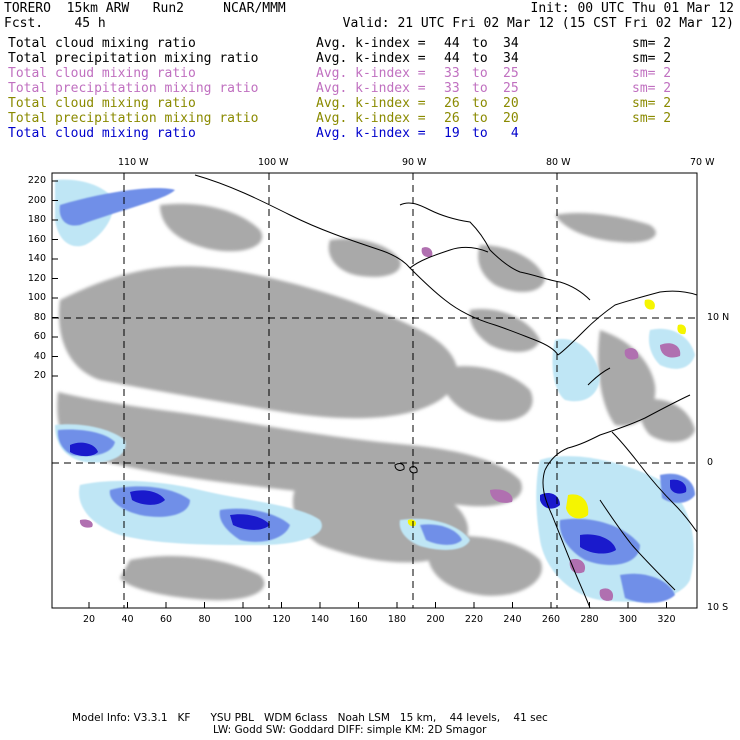  What do you see at coordinates (558, 162) in the screenshot?
I see `longitude-label: 80 W` at bounding box center [558, 162].